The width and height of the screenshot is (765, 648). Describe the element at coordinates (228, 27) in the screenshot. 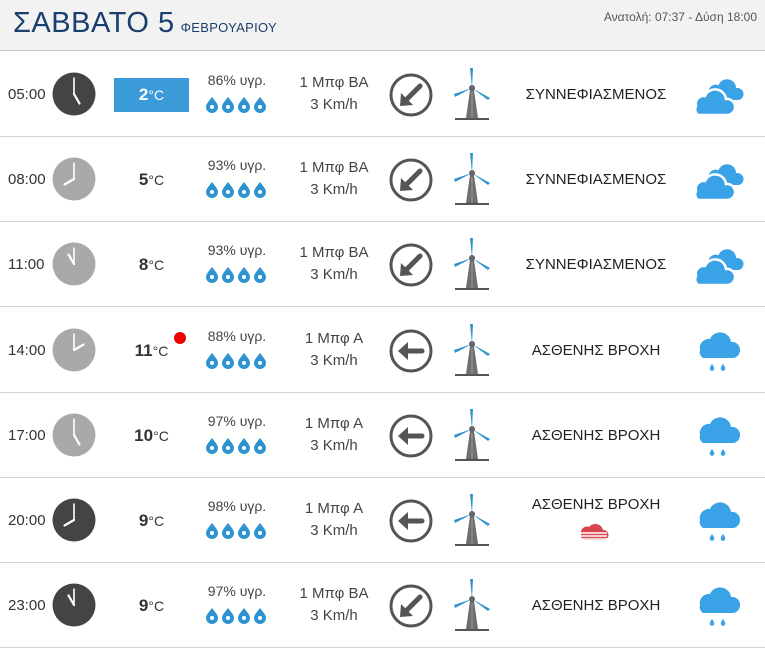

I see `month-name: ΦΕΒΡΟΥΑΡΙΟΥ` at that location.